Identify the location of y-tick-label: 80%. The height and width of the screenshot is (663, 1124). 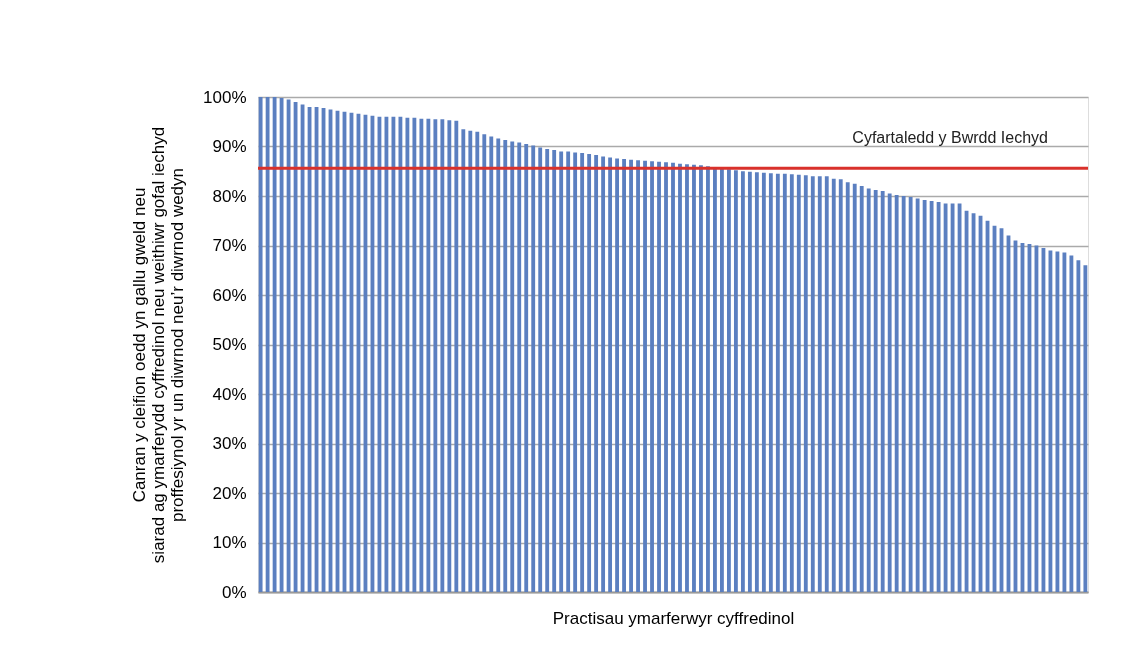
(229, 196).